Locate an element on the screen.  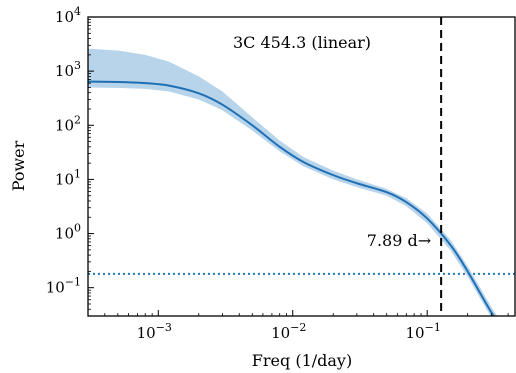
break-timescale-label: 7.89 d→ is located at coordinates (399, 240).